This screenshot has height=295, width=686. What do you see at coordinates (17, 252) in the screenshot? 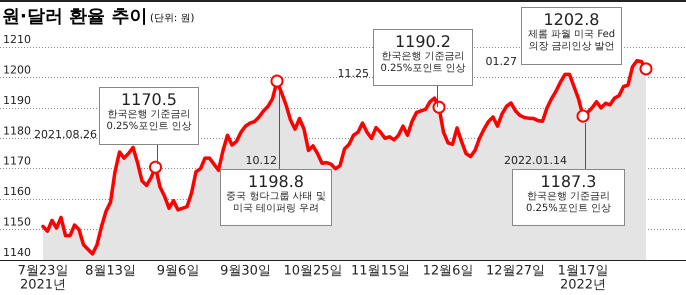
I see `y-tick-label: 1140` at bounding box center [17, 252].